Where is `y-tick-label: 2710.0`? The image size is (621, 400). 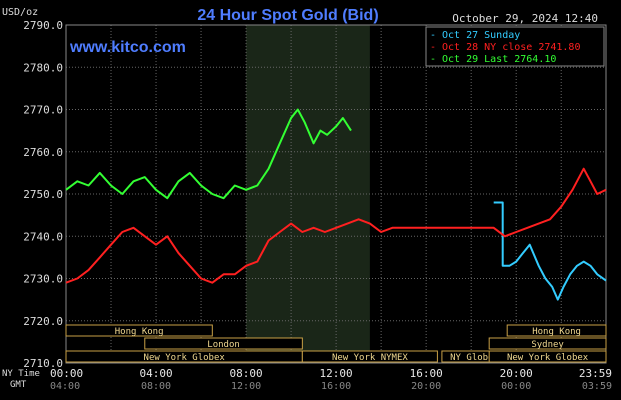
y-tick-label: 2710.0 is located at coordinates (43, 363).